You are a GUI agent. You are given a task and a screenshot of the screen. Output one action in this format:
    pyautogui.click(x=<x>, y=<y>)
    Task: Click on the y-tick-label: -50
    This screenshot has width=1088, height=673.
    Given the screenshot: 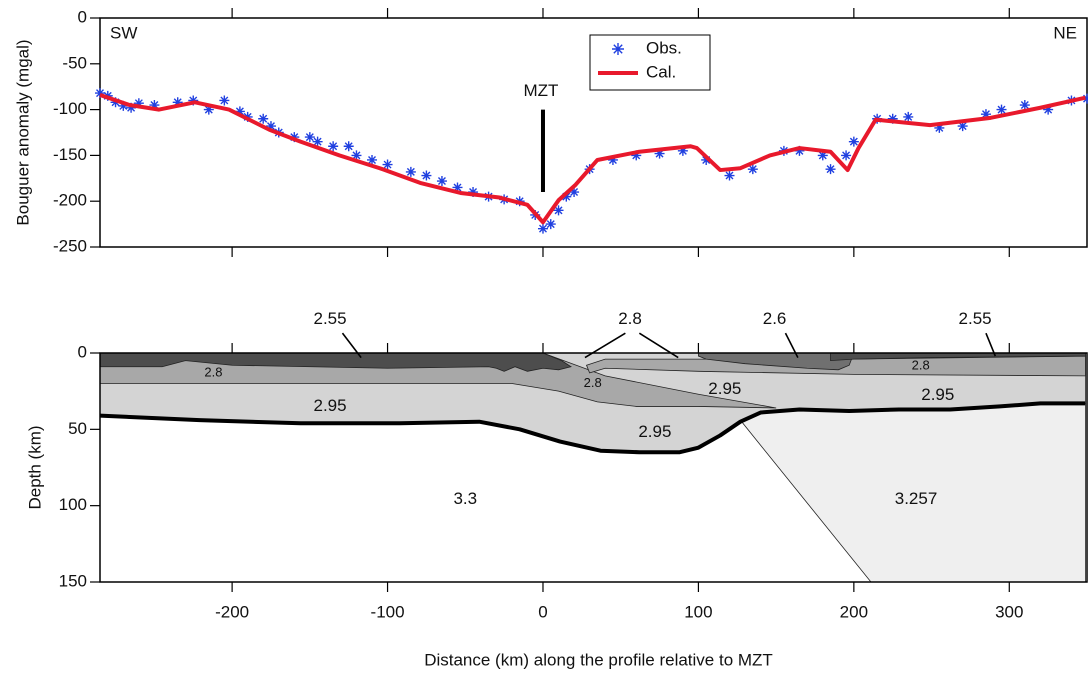 What is the action you would take?
    pyautogui.click(x=74, y=62)
    